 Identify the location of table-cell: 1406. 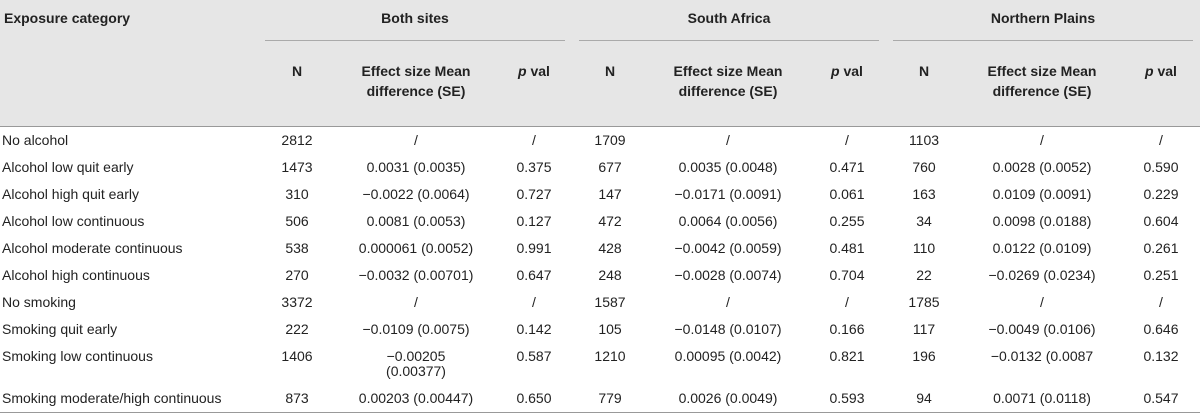
(297, 356).